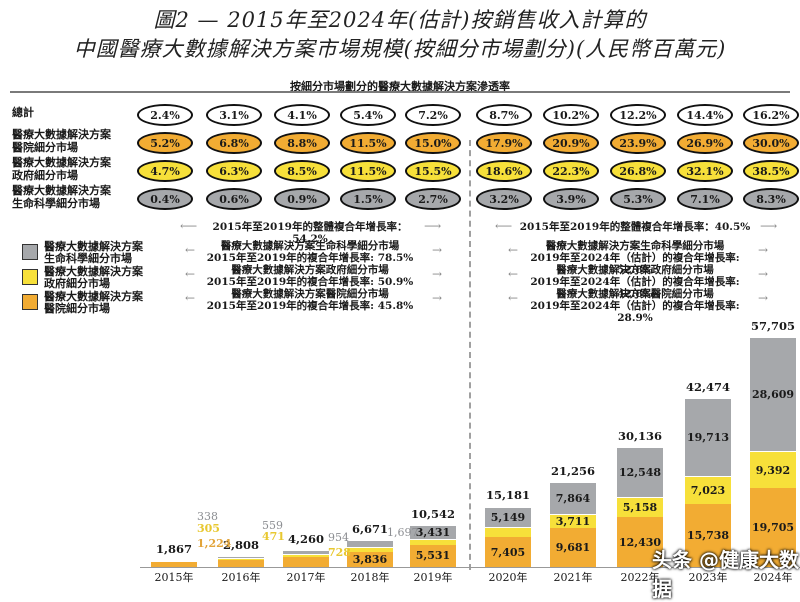 The image size is (800, 602). I want to click on penetration-life-science-2022年: 5.3%, so click(638, 199).